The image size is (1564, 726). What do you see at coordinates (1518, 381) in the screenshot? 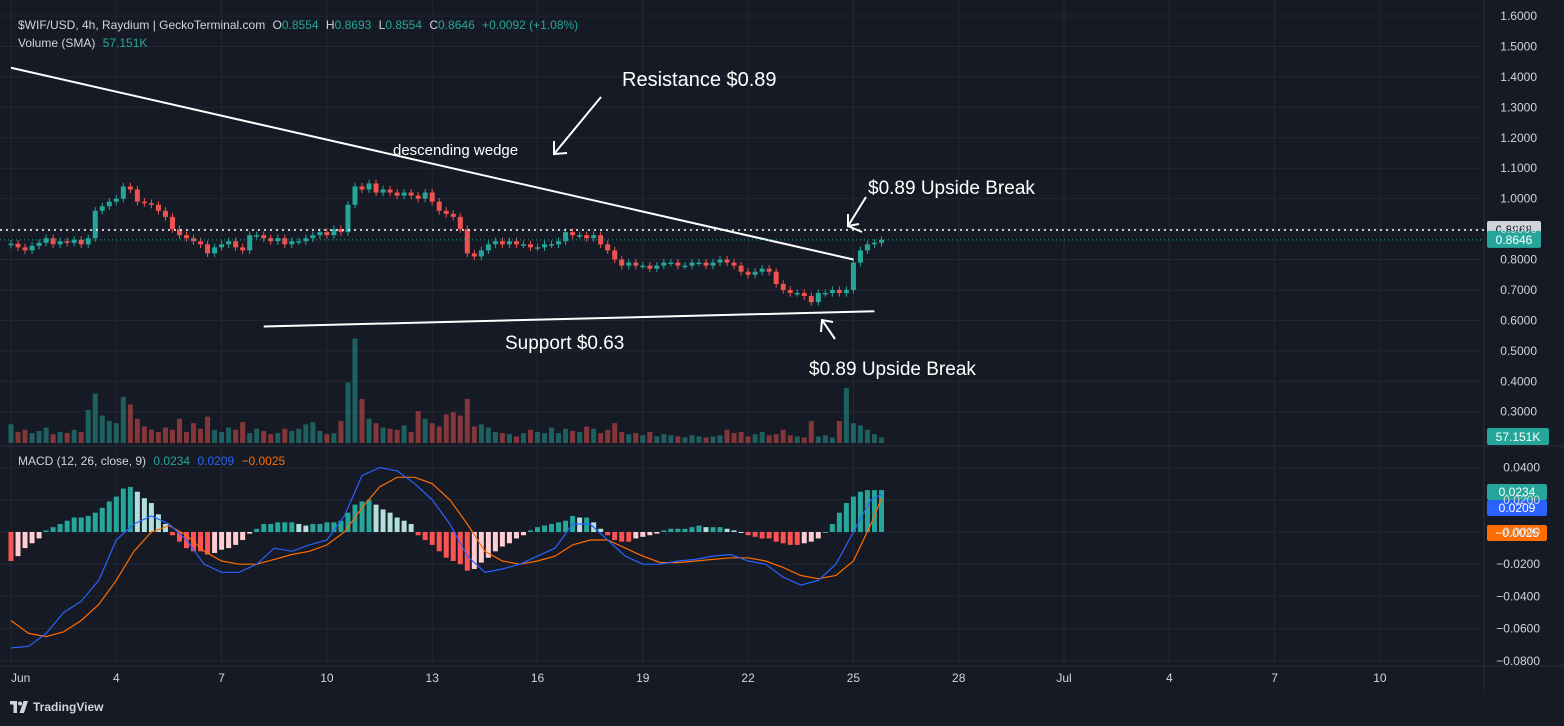
I see `price-tick-label: 0.4000` at bounding box center [1518, 381].